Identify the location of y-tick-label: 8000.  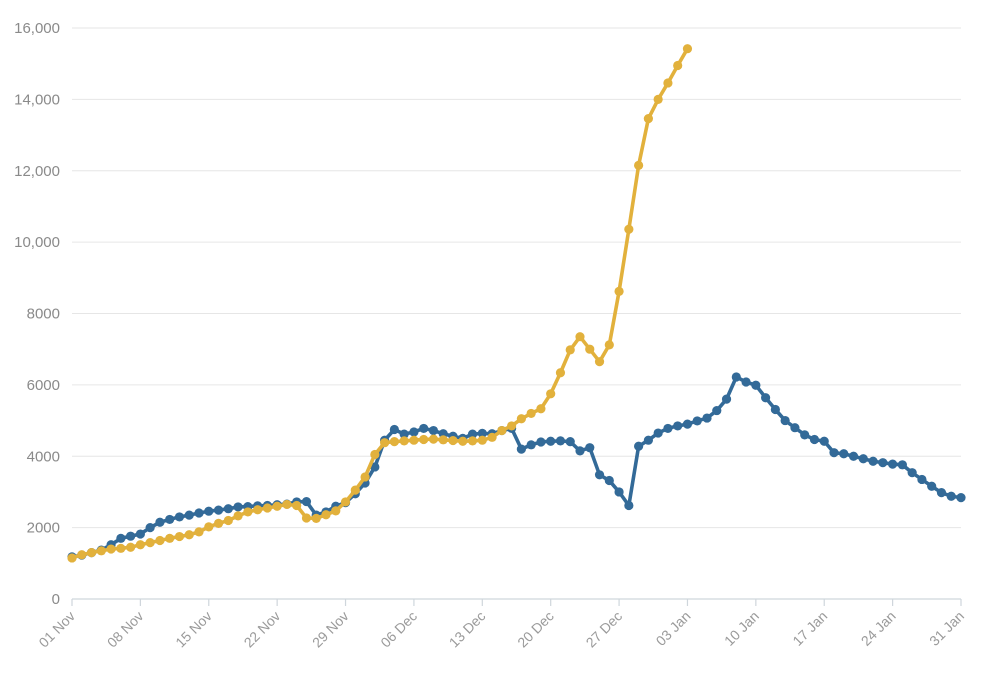
(43, 314).